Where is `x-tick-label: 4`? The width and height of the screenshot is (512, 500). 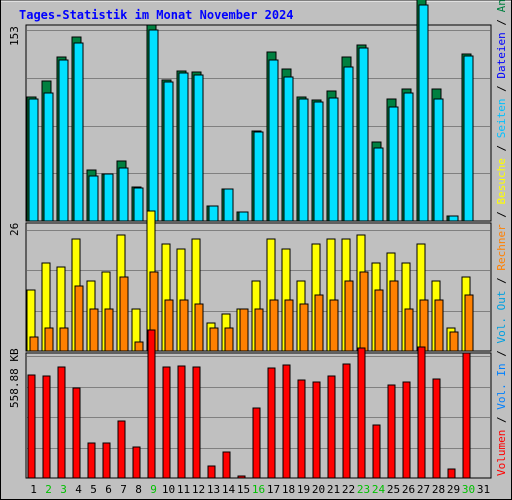 x-tick-label: 4 is located at coordinates (78, 489).